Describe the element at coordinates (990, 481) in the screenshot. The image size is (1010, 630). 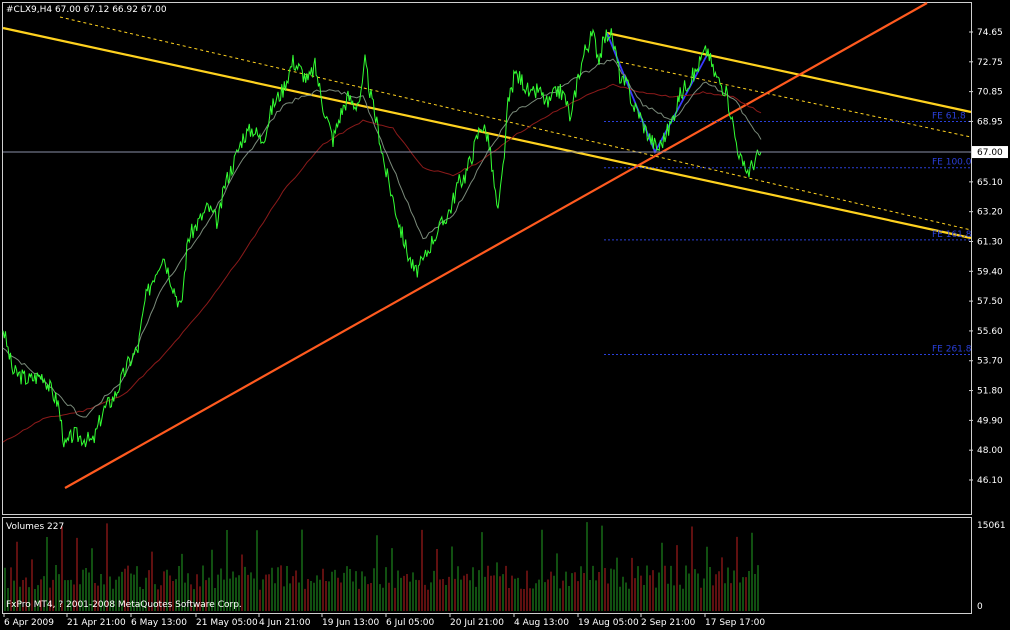
I see `y-tick-label: 46.10` at that location.